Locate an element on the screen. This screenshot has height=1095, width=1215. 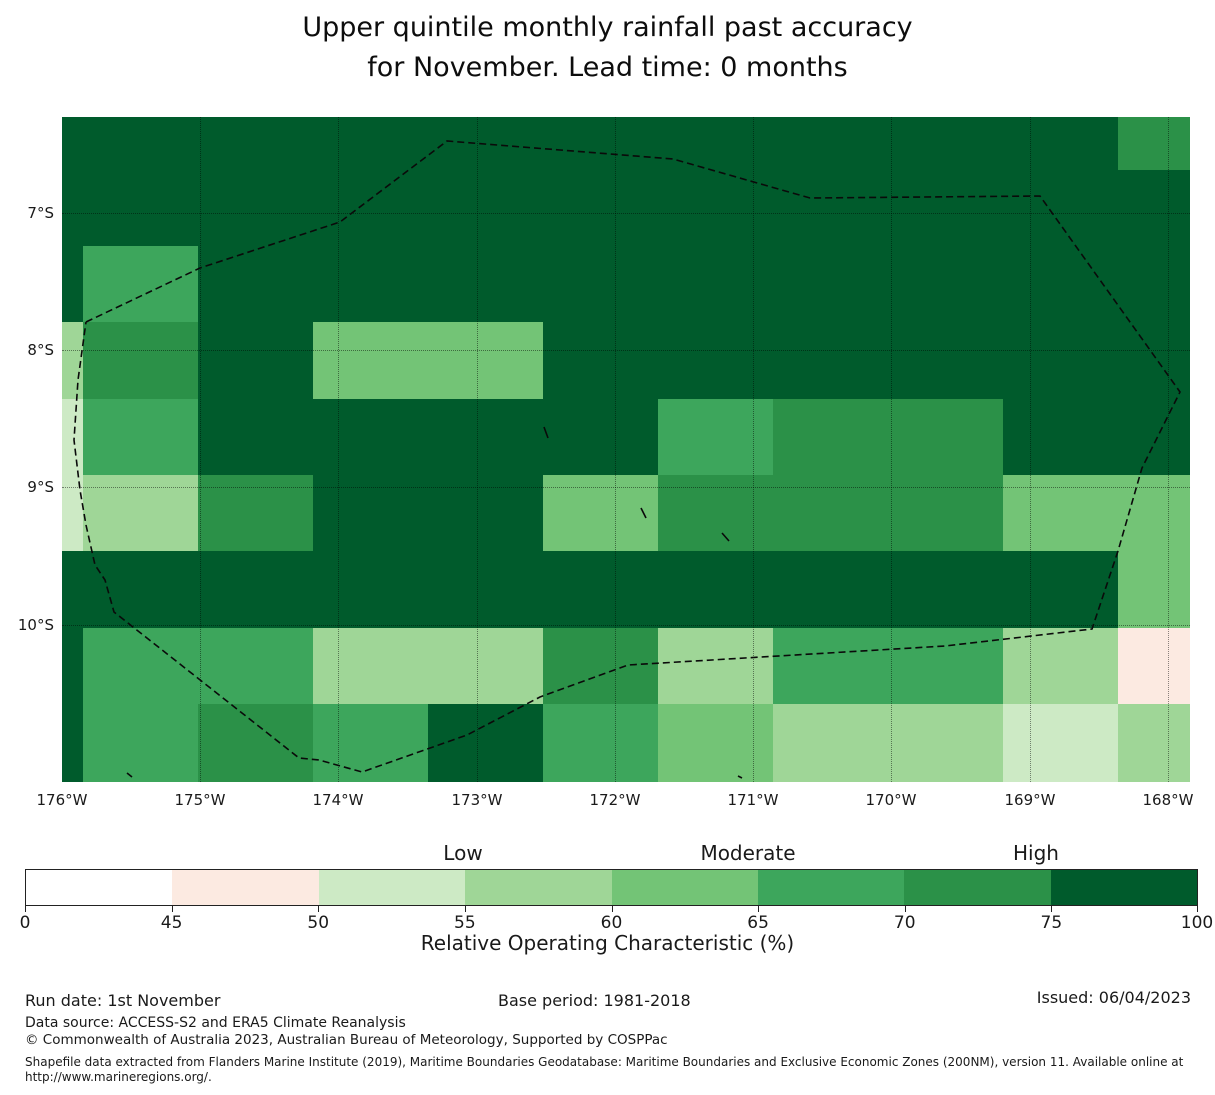
colorbar is located at coordinates (611, 887).